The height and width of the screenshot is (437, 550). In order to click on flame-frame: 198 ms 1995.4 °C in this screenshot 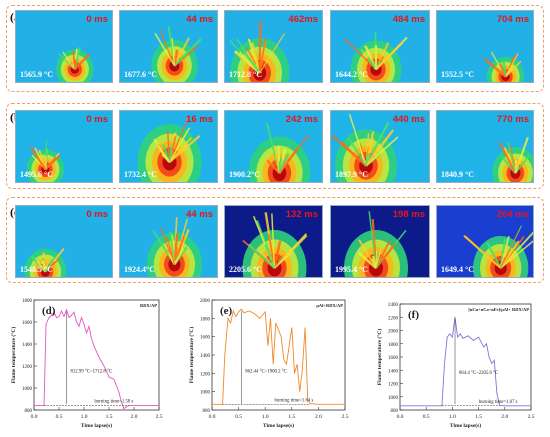, I will do `click(380, 241)`.